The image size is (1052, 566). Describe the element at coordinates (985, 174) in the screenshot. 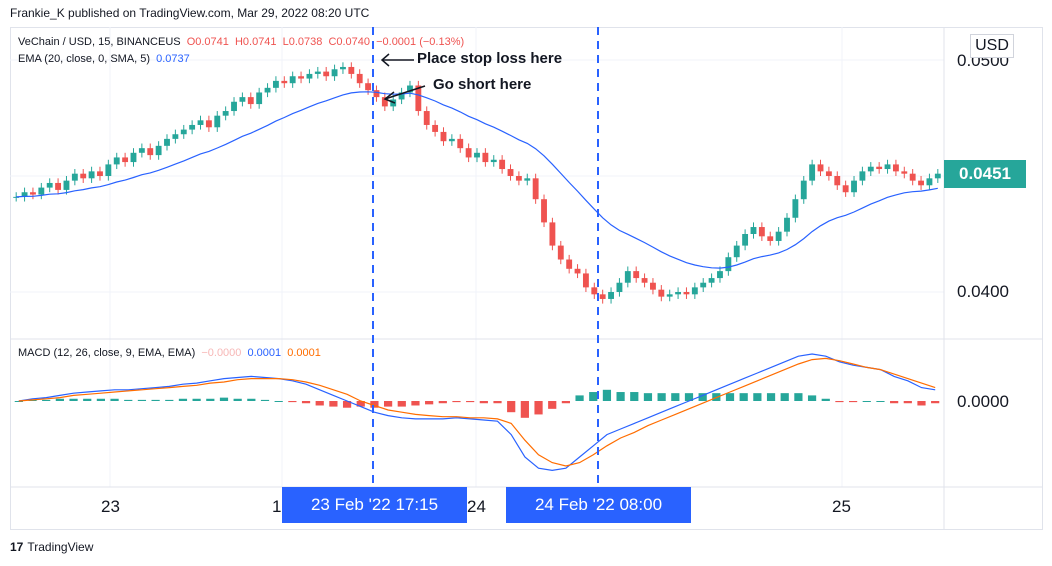

I see `current-price-badge: 0.0451` at that location.